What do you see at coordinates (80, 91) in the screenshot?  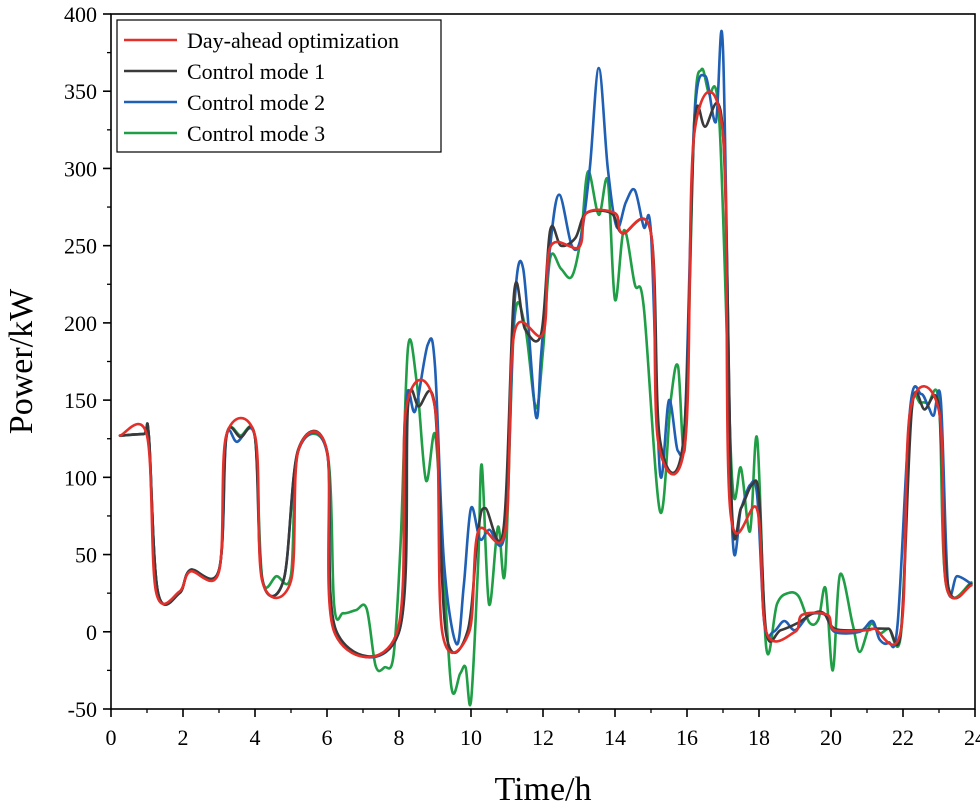 I see `y-tick-label: 350` at bounding box center [80, 91].